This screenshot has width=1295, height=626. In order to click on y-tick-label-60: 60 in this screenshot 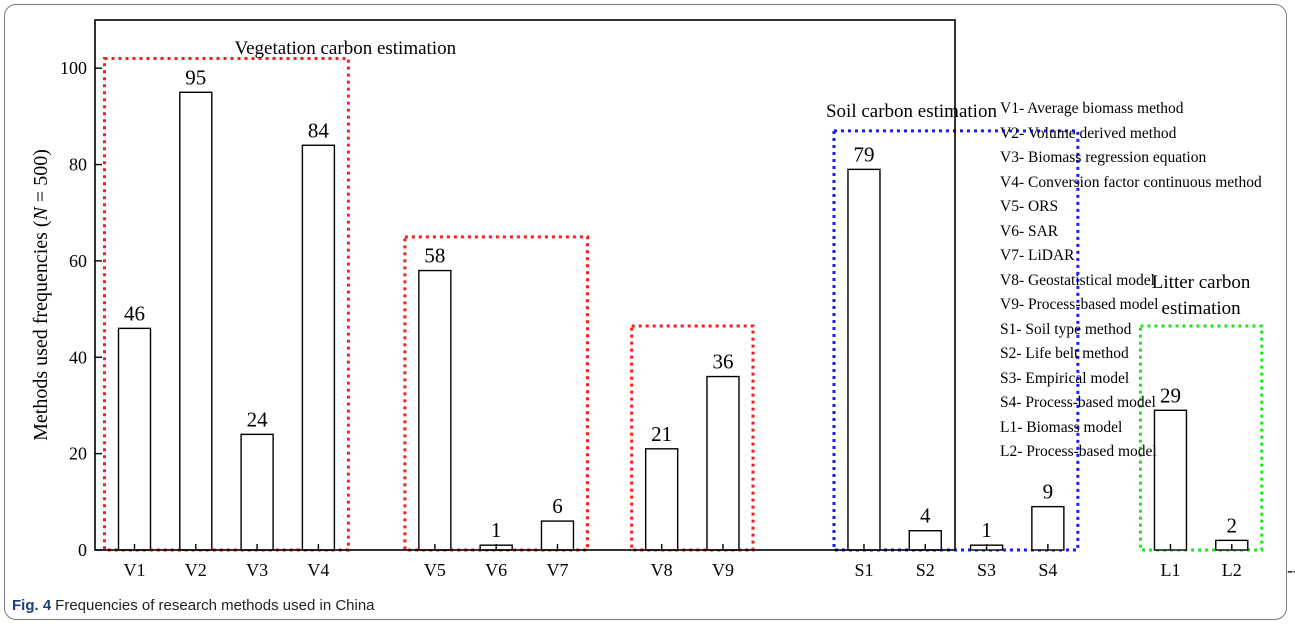, I will do `click(78, 261)`.